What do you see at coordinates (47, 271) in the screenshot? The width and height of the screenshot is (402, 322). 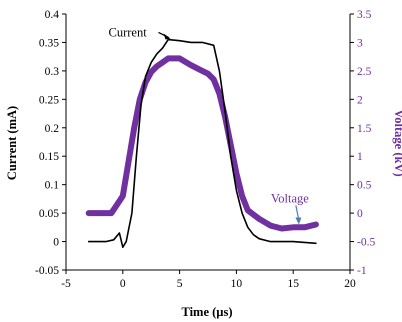 I see `left-y-tick-label: -0.05` at bounding box center [47, 271].